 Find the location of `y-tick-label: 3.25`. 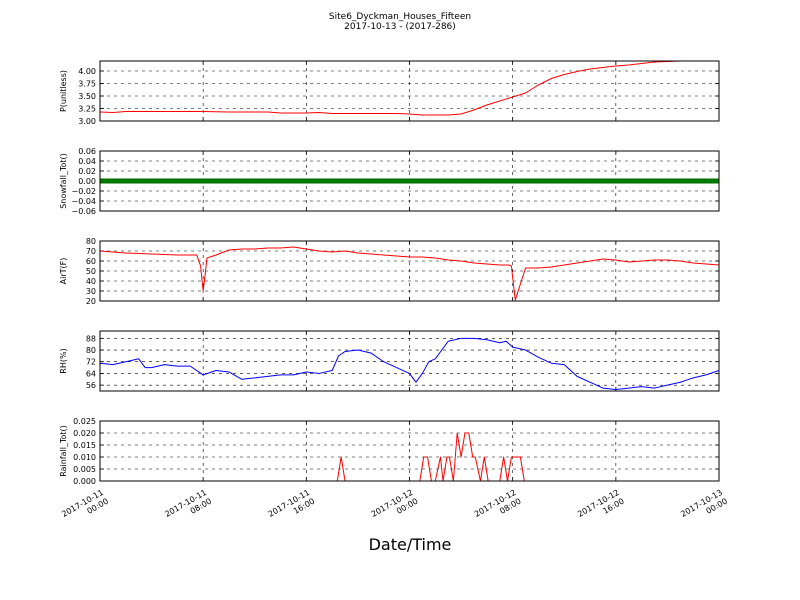

y-tick-label: 3.25 is located at coordinates (87, 109).